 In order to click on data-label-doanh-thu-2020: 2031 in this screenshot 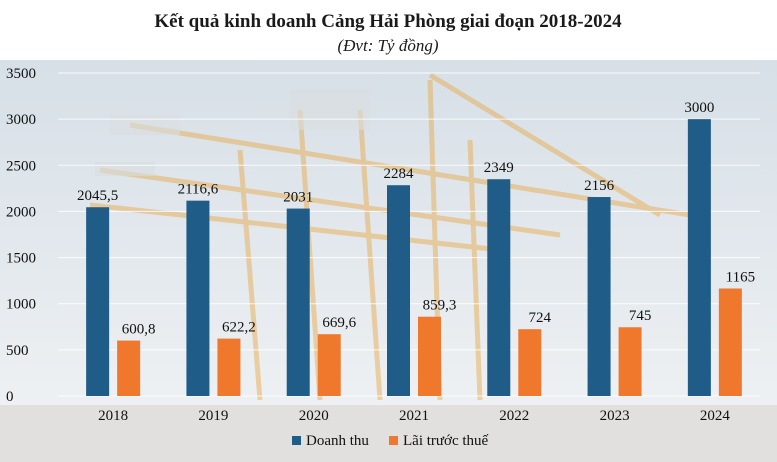, I will do `click(298, 198)`.